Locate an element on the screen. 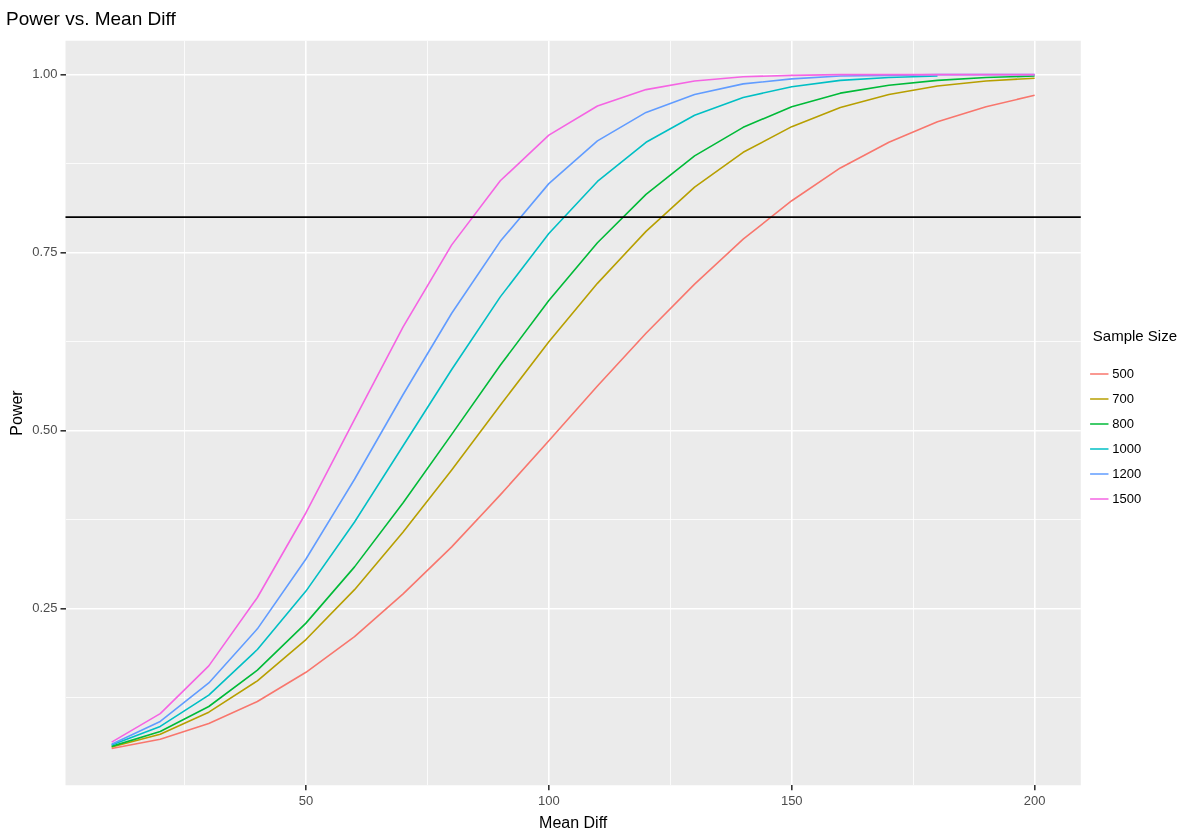 The height and width of the screenshot is (837, 1197). legend-label: 700 is located at coordinates (1123, 398).